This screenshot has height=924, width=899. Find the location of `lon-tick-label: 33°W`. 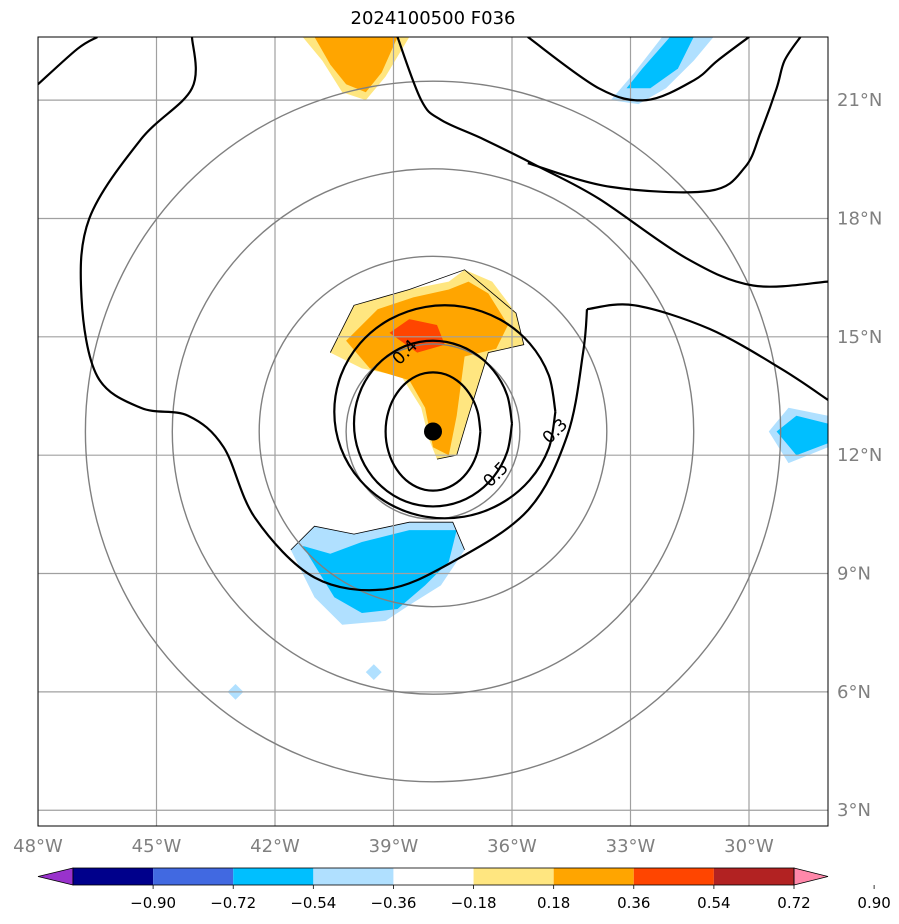

lon-tick-label: 33°W is located at coordinates (631, 846).